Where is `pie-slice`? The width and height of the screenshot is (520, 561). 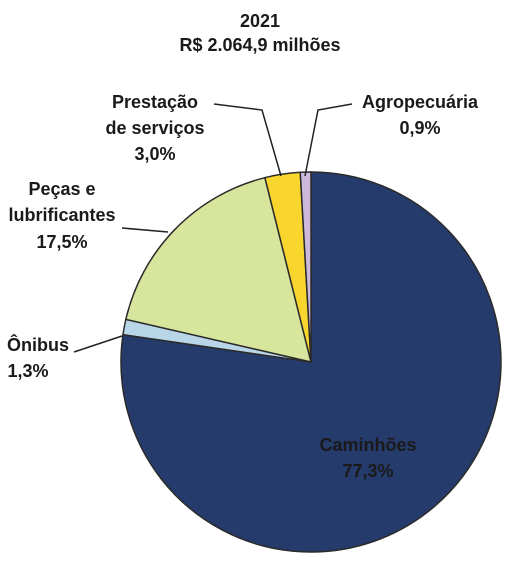
pie-slice is located at coordinates (218, 270).